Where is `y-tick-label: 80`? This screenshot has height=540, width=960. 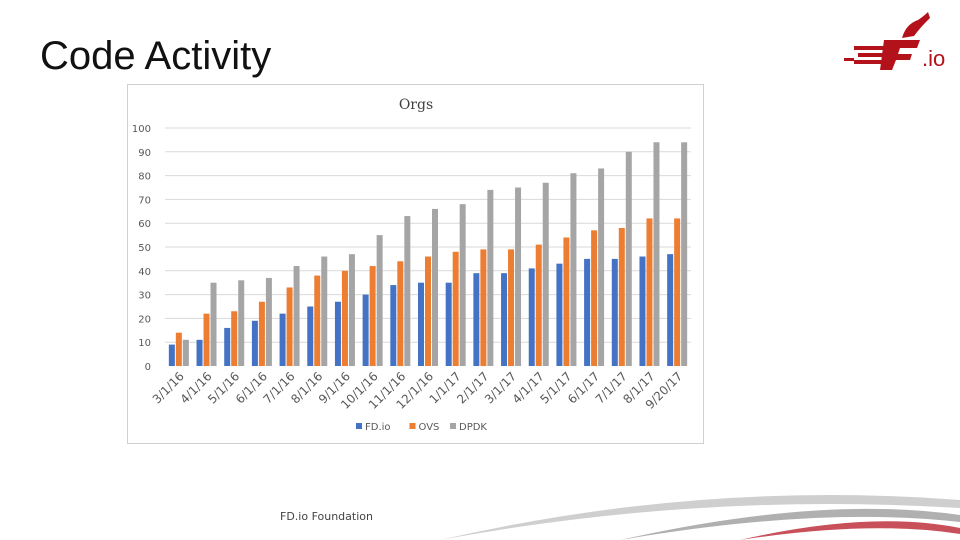 y-tick-label: 80 is located at coordinates (144, 177).